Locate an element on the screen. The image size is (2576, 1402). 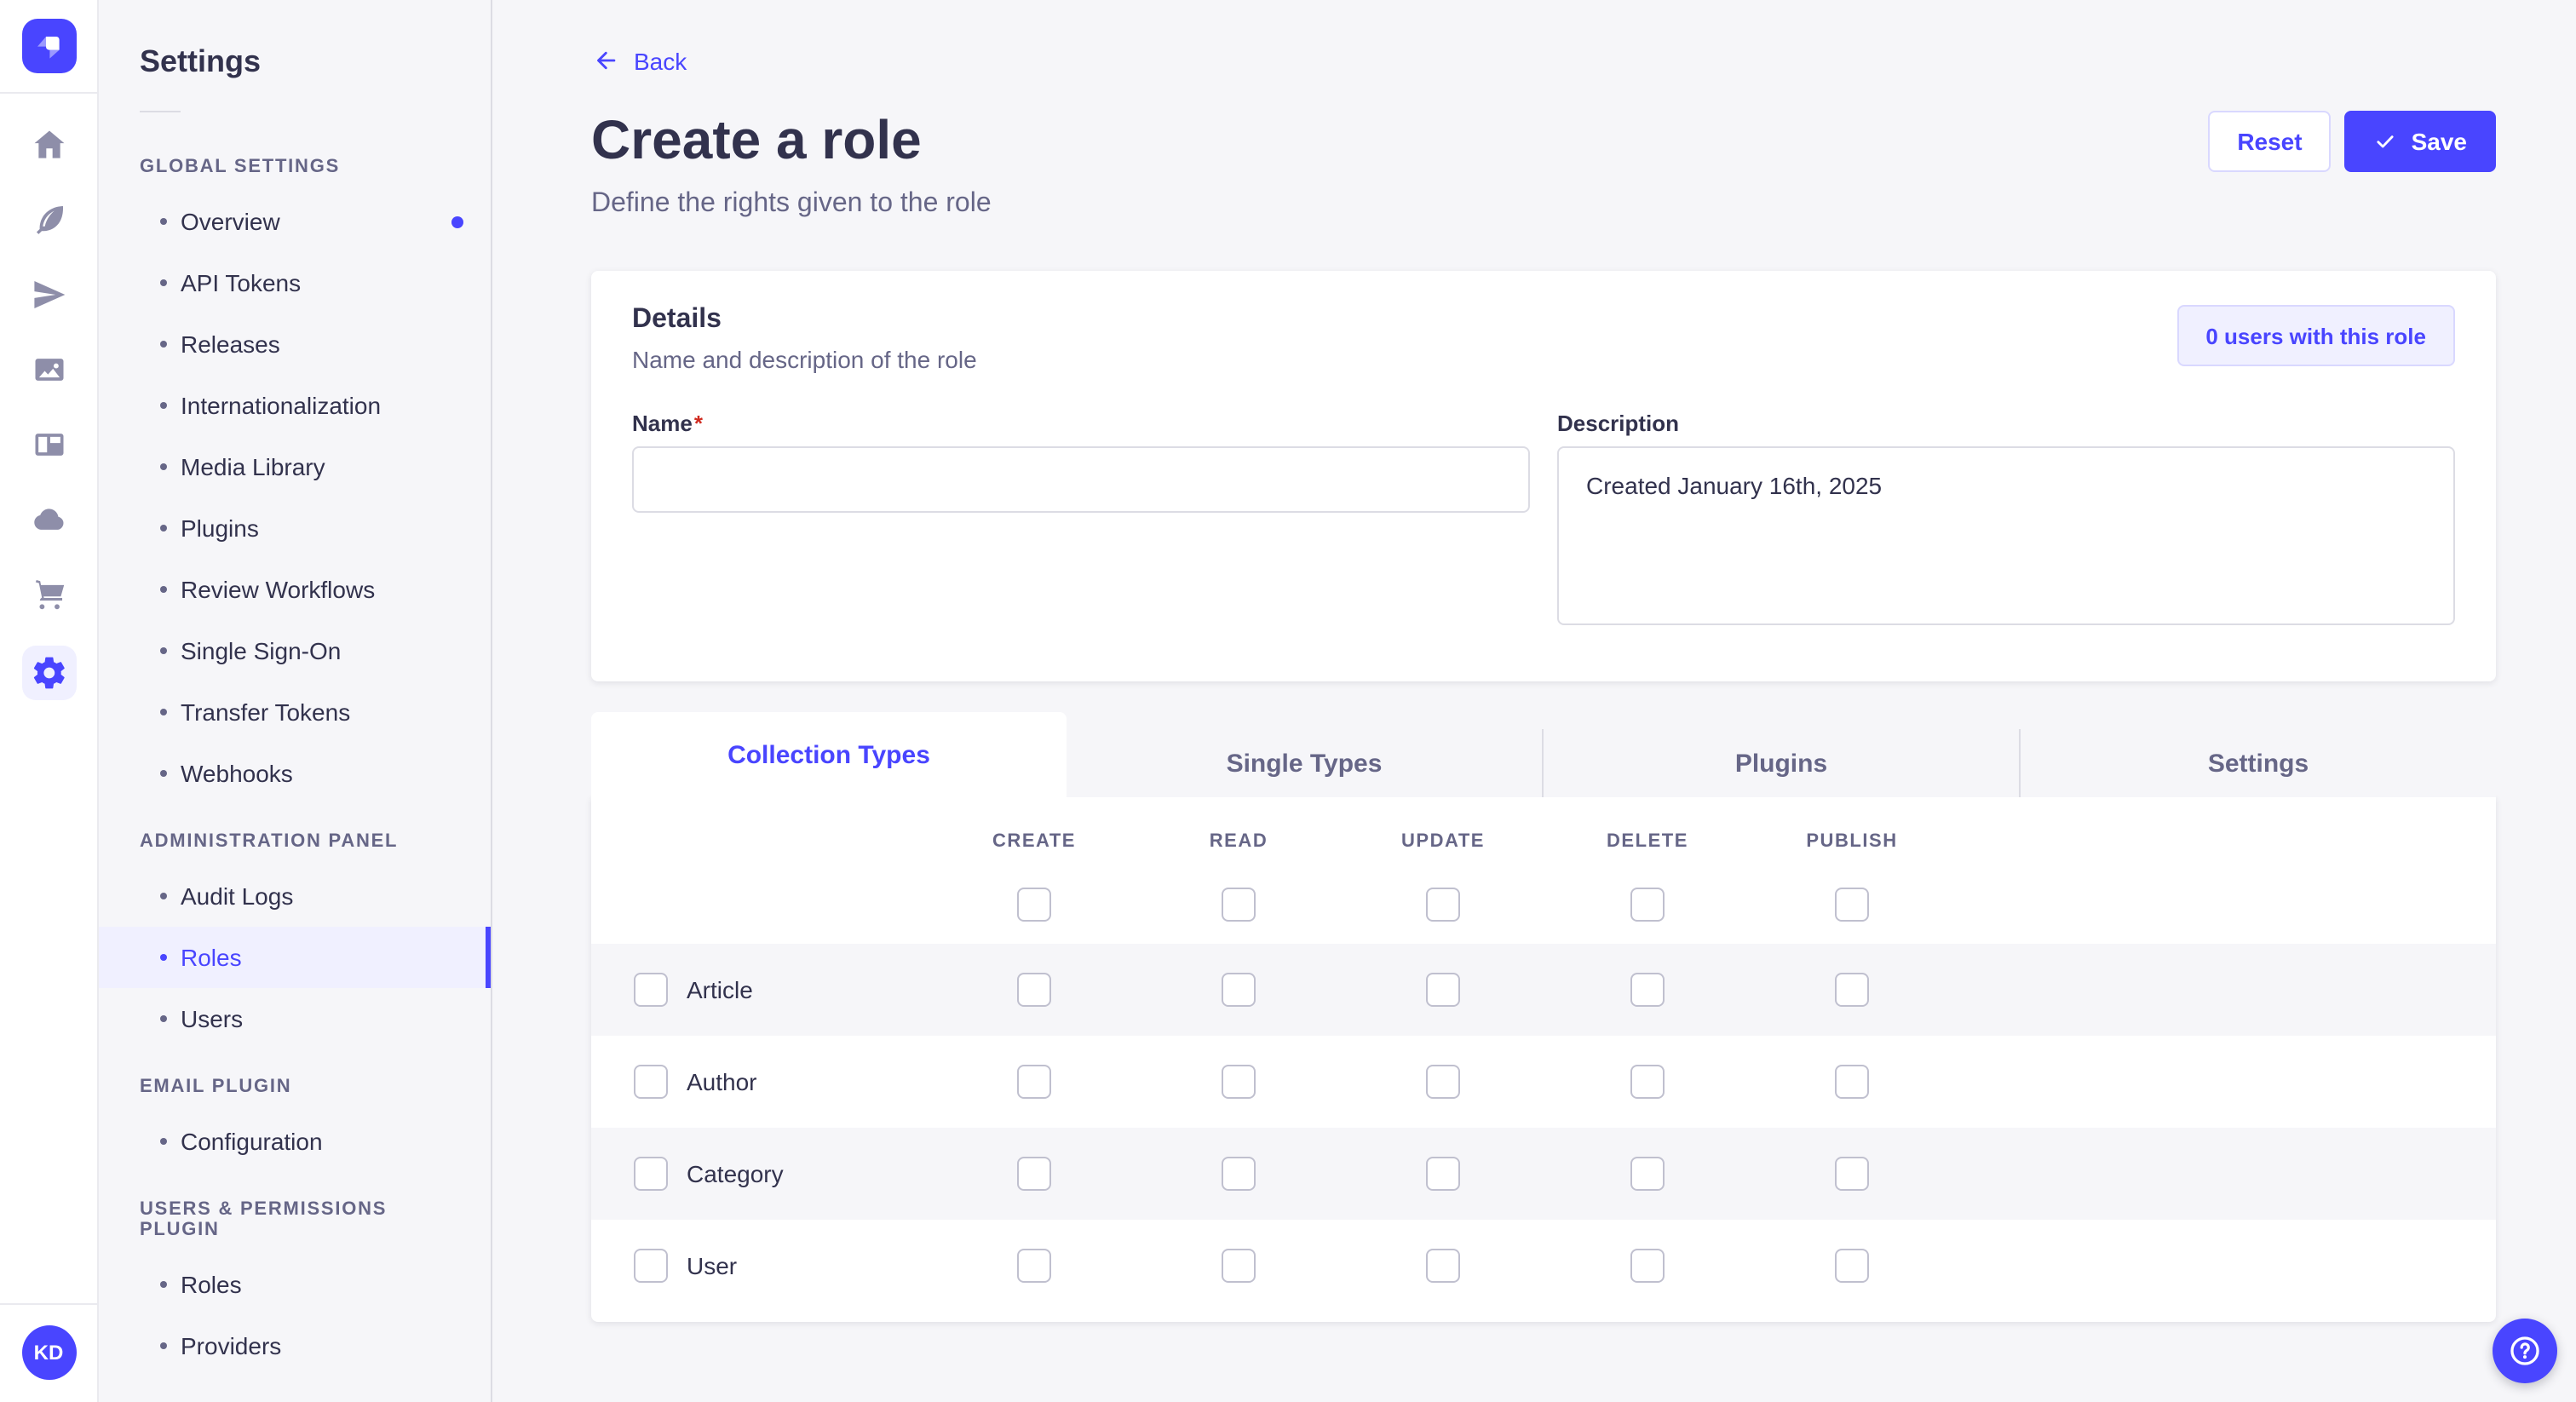
sidebar-item-transfer-tokens: Transfer Tokens is located at coordinates (295, 712).